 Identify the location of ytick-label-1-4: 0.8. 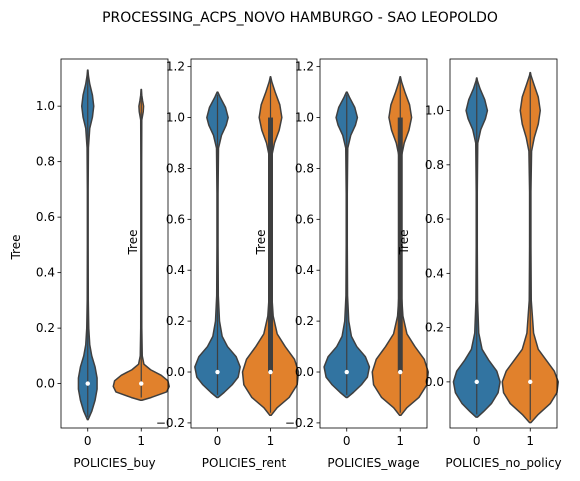
(45, 162).